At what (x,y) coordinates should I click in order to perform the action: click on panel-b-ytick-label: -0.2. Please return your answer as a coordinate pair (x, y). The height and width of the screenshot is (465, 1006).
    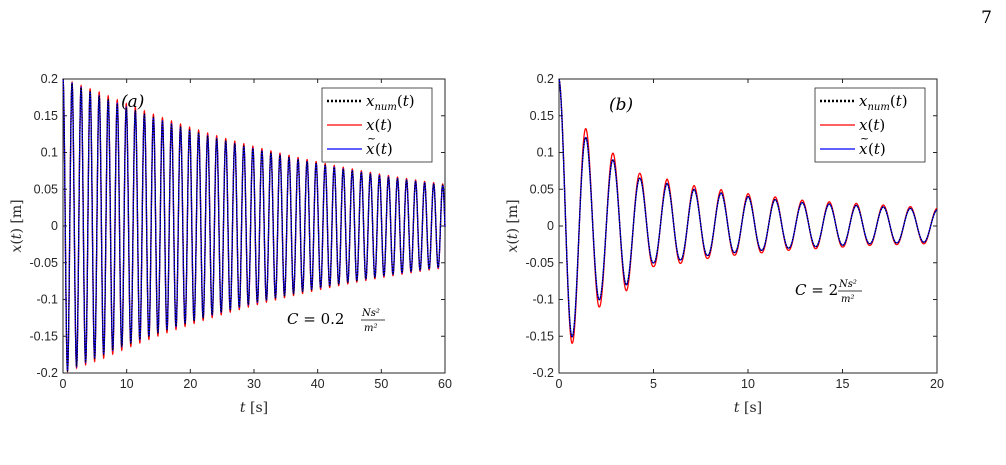
    Looking at the image, I should click on (543, 373).